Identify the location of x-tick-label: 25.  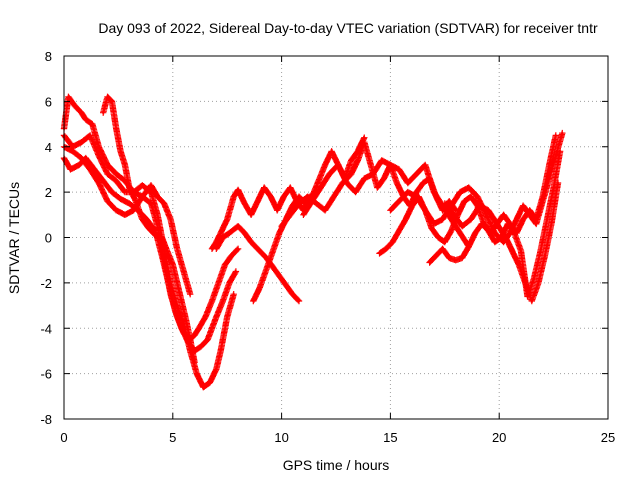
(608, 437).